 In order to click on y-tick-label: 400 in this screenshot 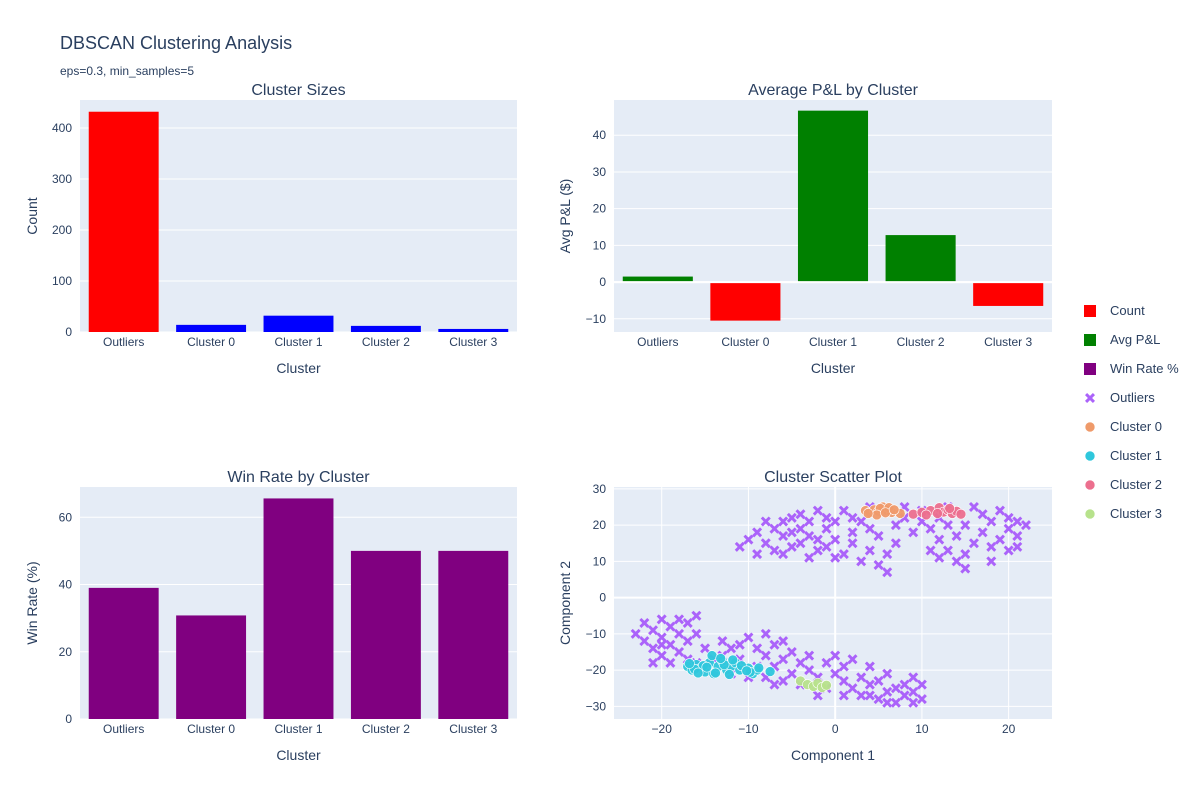, I will do `click(62, 128)`.